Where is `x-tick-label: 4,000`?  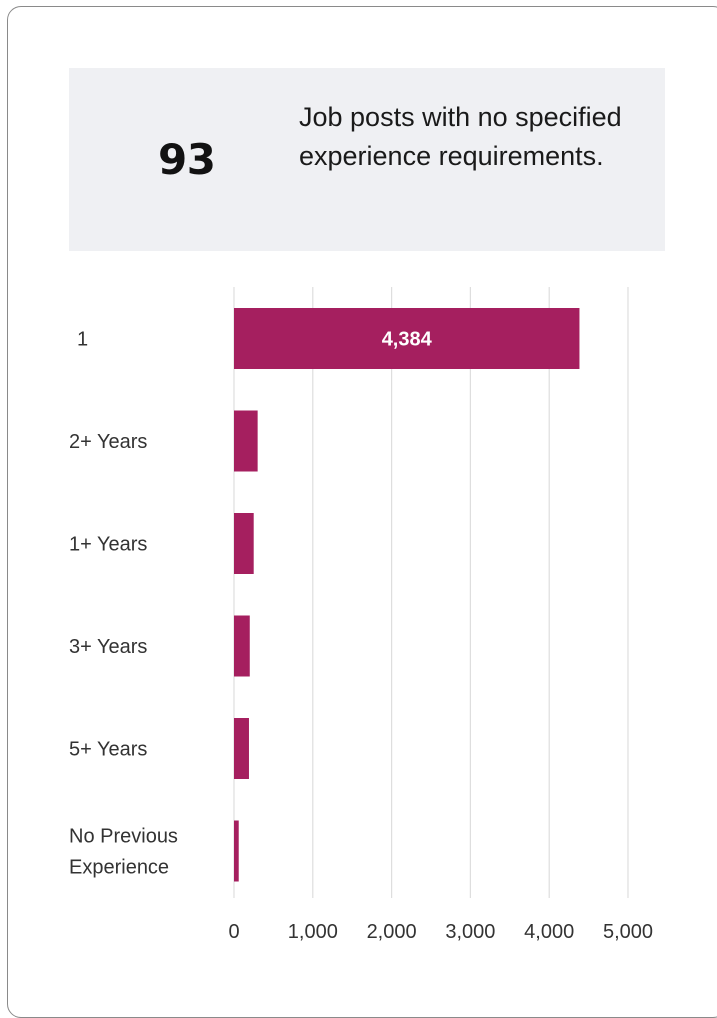
x-tick-label: 4,000 is located at coordinates (549, 932).